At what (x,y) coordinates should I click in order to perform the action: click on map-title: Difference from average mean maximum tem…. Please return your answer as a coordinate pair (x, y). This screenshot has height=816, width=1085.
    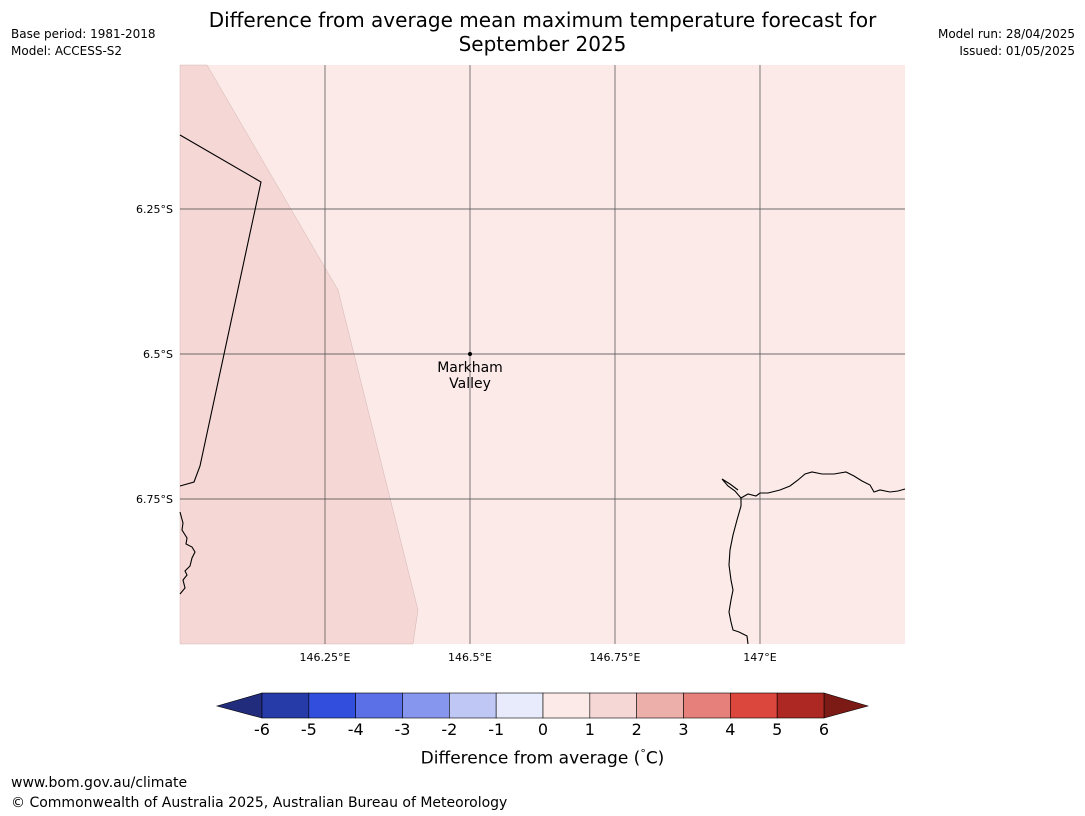
    Looking at the image, I should click on (542, 32).